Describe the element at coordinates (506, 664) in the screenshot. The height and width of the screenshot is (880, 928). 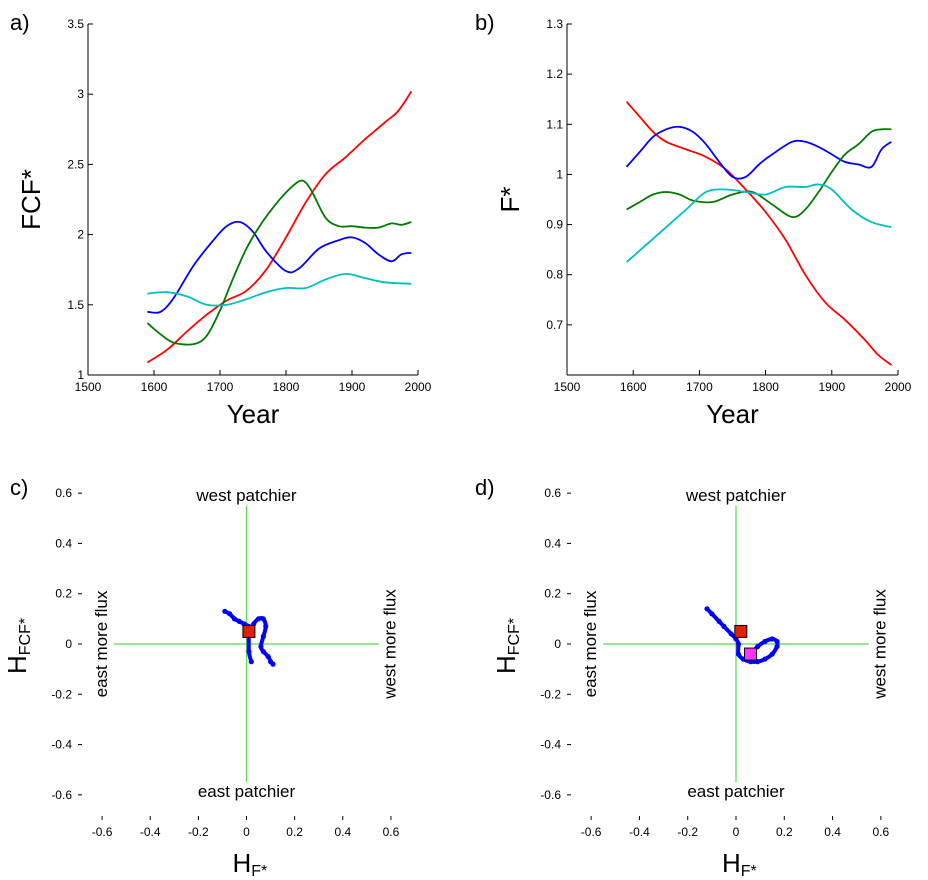
I see `y-axis-title-main: H` at that location.